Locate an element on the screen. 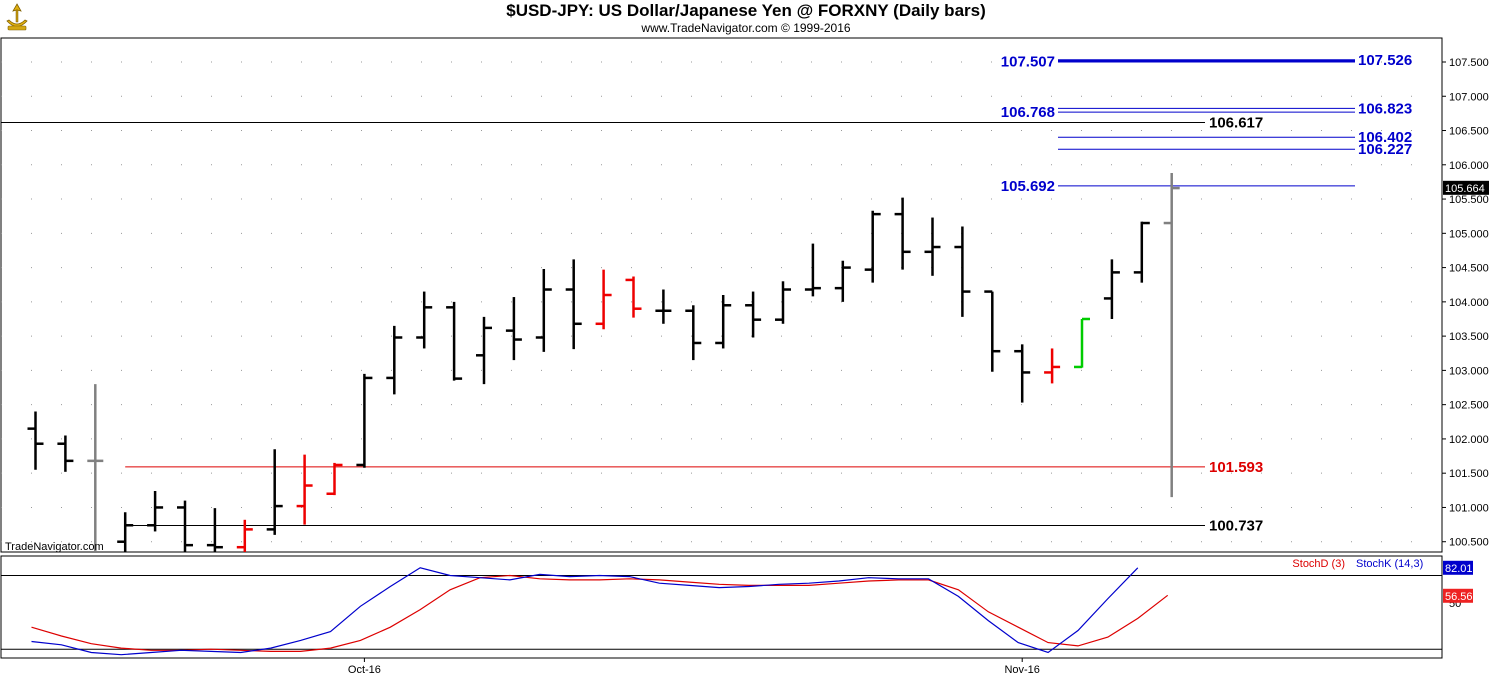 This screenshot has width=1492, height=678. trade-navigator-logo-icon is located at coordinates (17, 17).